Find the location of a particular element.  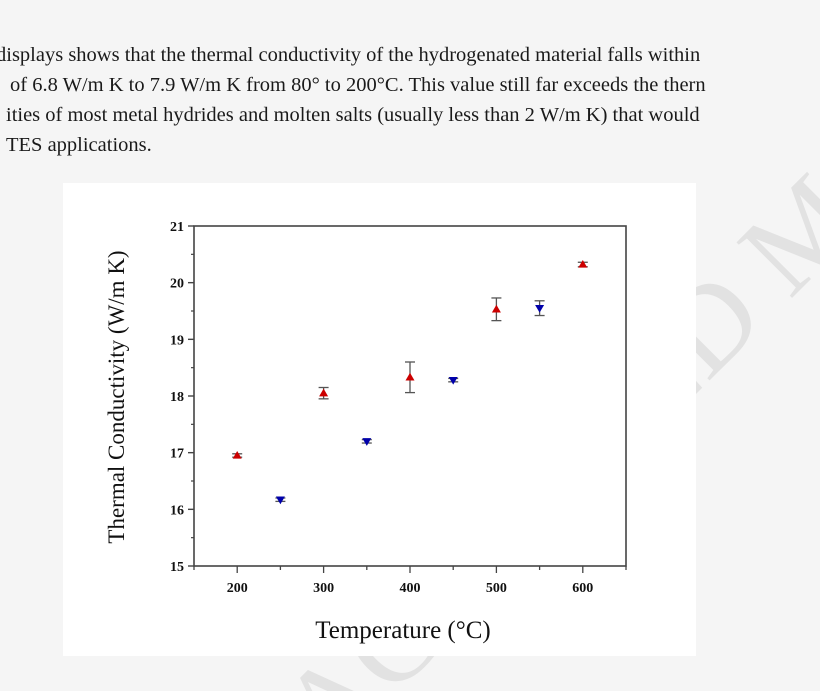

y-tick-label: 17 is located at coordinates (177, 454).